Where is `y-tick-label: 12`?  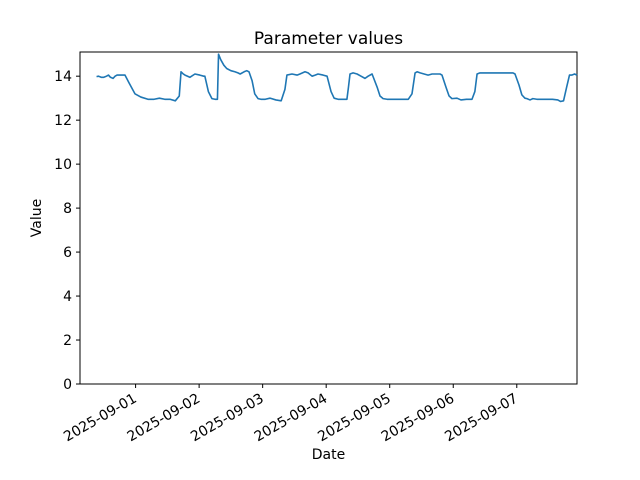 y-tick-label: 12 is located at coordinates (63, 121).